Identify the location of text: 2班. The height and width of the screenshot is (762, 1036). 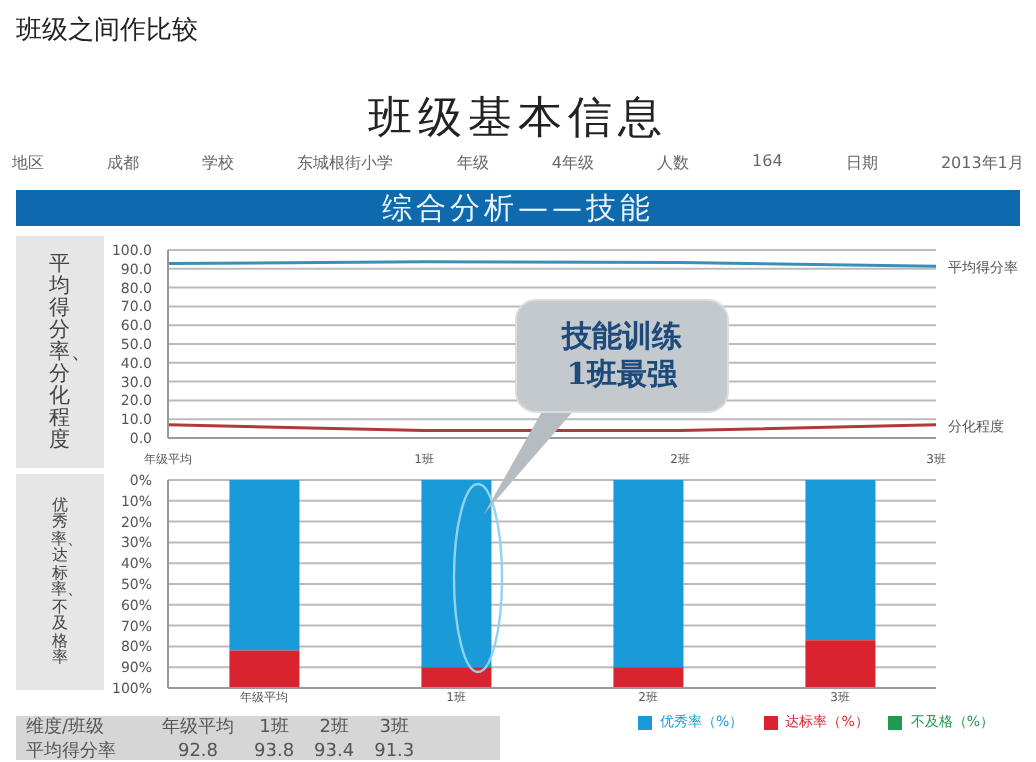
(334, 728).